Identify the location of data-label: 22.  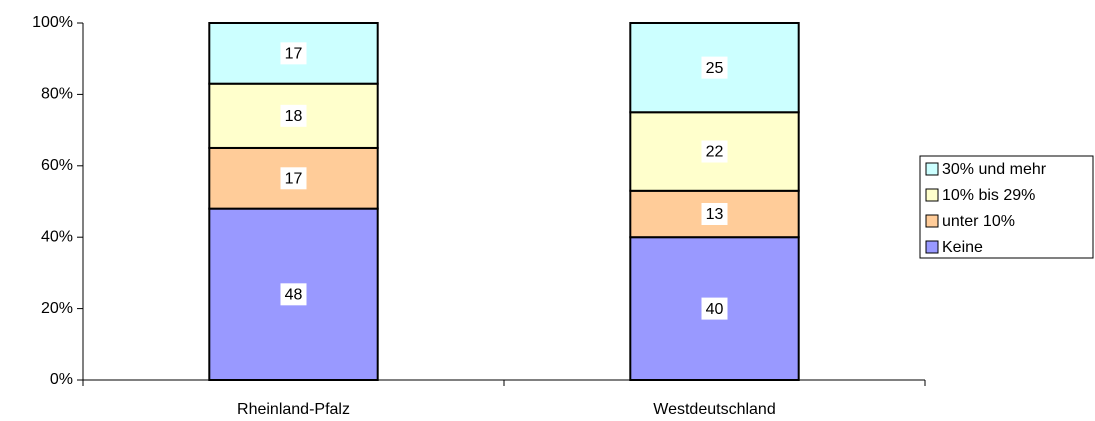
(715, 152).